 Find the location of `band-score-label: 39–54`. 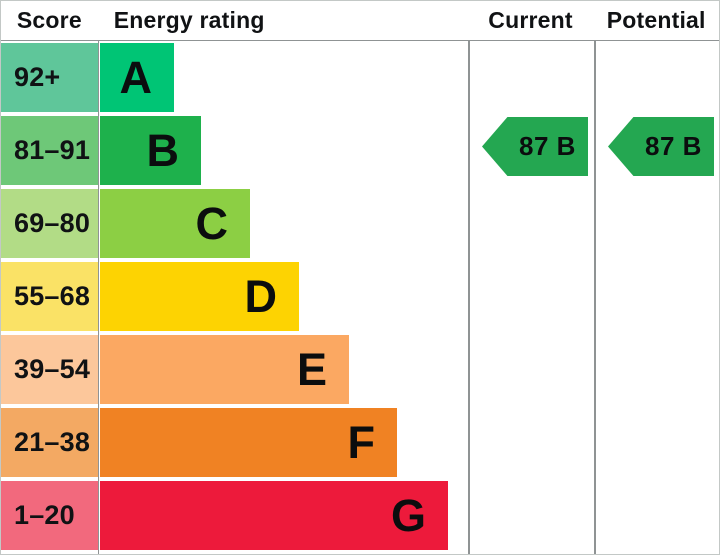

band-score-label: 39–54 is located at coordinates (49, 369).